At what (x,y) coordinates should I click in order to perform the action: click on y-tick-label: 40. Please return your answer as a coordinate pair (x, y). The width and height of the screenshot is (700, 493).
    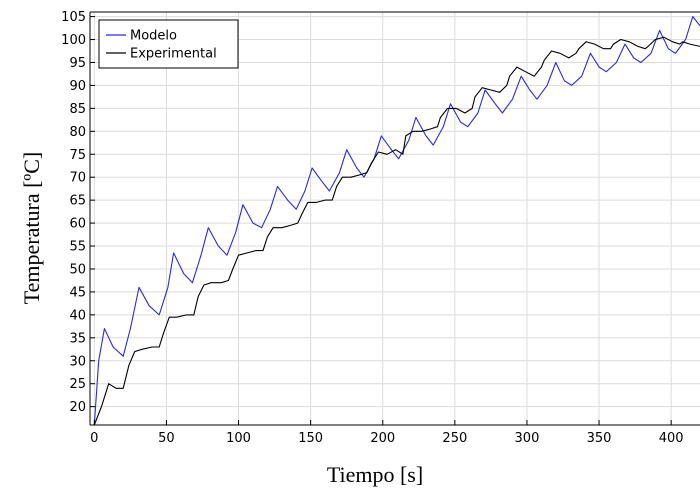
    Looking at the image, I should click on (77, 315).